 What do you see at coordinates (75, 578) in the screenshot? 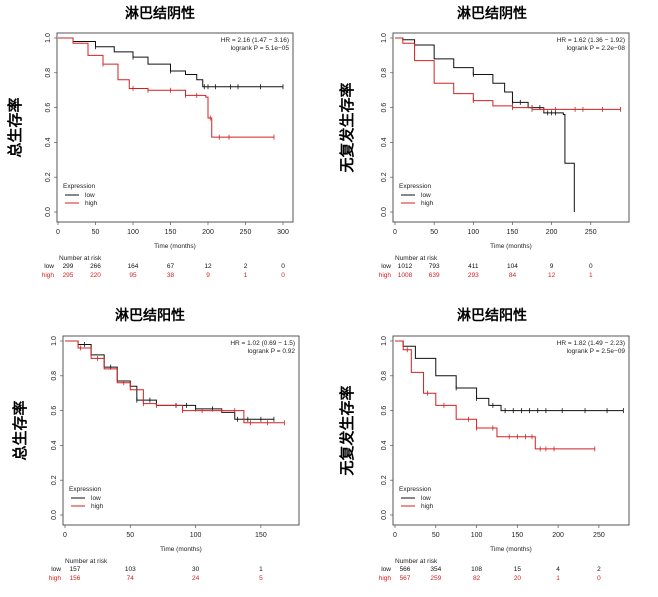
I see `risk-count-high: 156` at bounding box center [75, 578].